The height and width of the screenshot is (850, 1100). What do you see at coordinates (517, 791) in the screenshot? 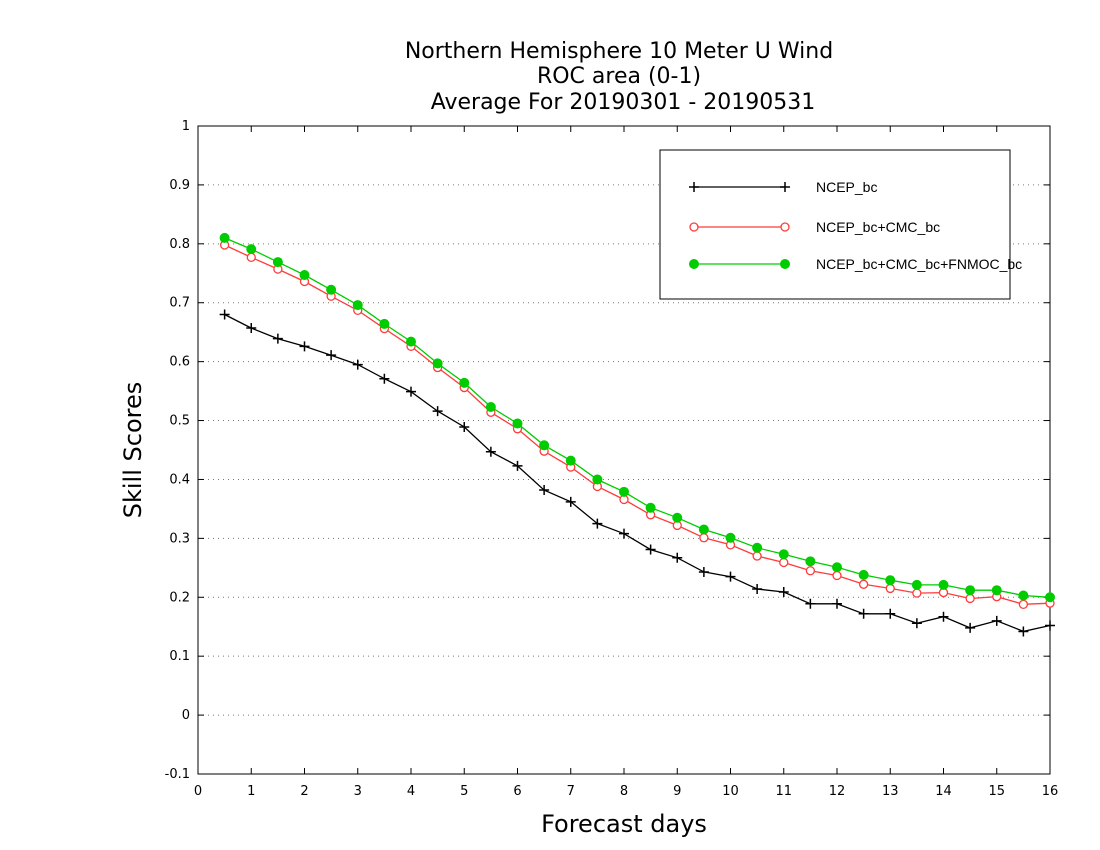
I see `x-tick-label: 6` at bounding box center [517, 791].